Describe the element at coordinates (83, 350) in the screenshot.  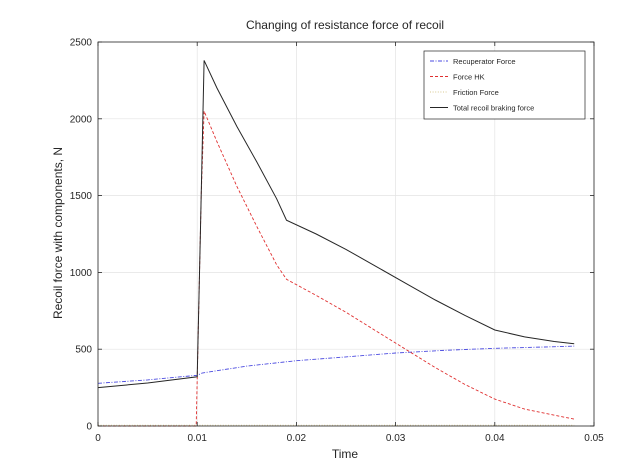
I see `y-tick-label: 500` at that location.